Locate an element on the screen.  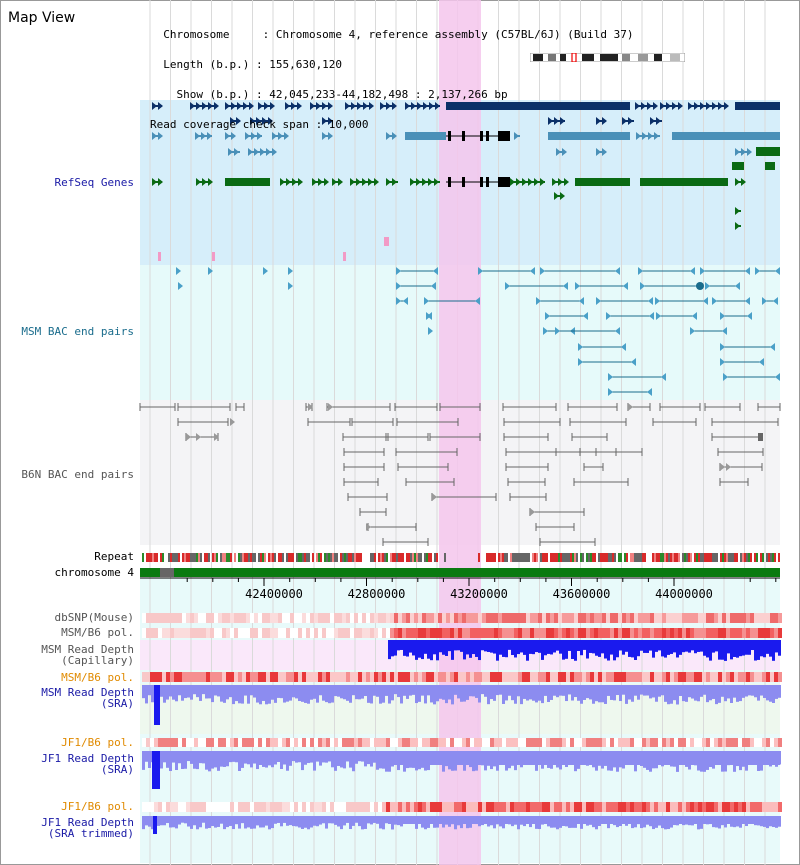
track-label-dbsnp: dbSNP(Mouse) is located at coordinates (94, 617).